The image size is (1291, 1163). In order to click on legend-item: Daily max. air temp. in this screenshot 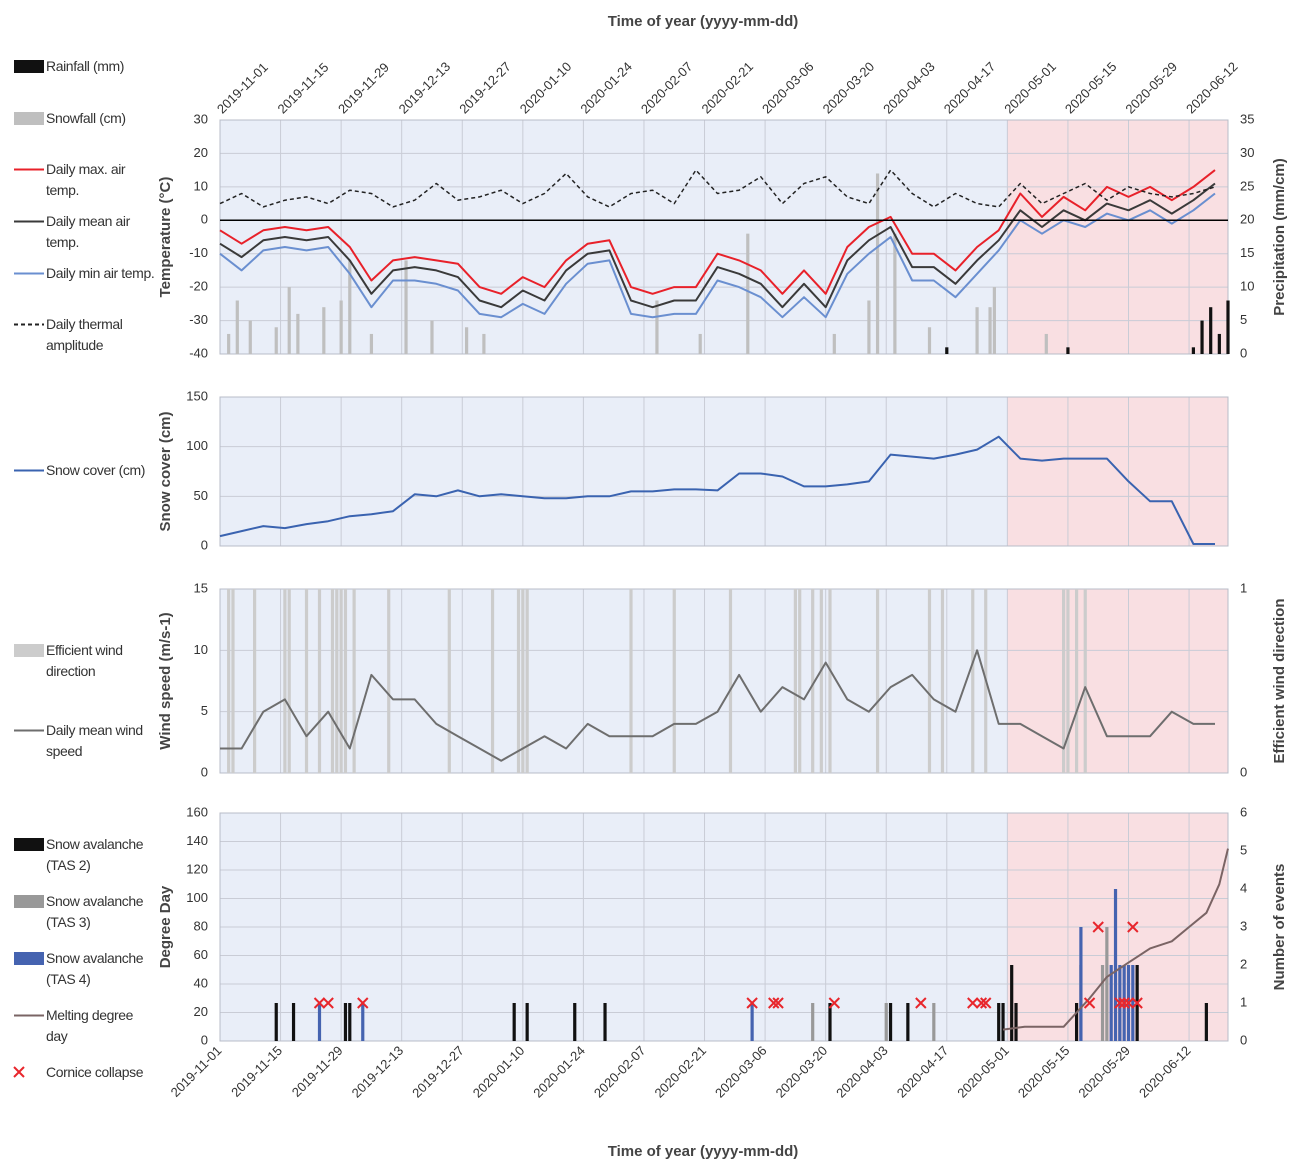, I will do `click(82, 180)`.